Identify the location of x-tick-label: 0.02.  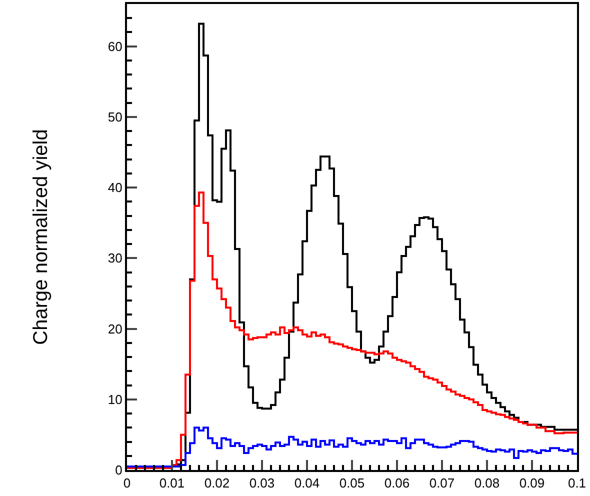
(217, 483).